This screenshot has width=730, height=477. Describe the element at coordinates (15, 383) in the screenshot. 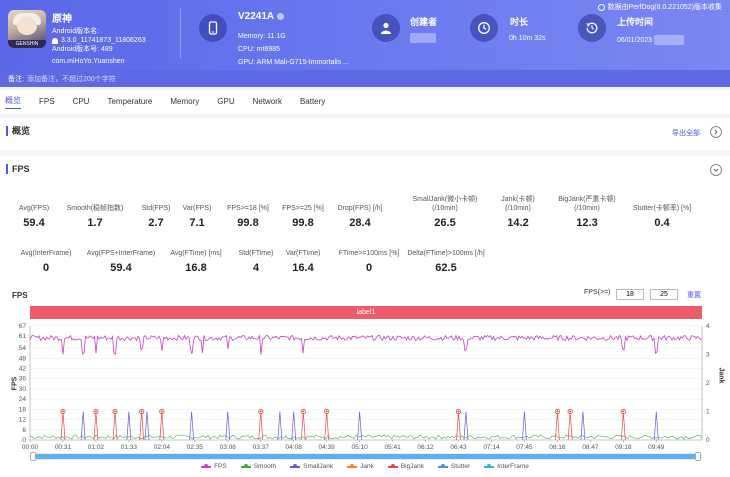

I see `y-axis-title: FPS` at that location.